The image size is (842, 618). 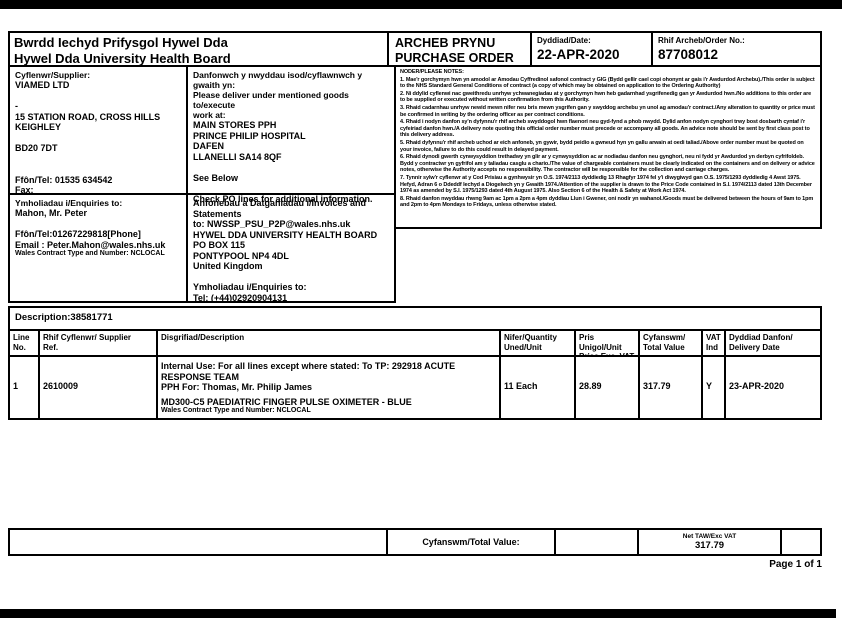 What do you see at coordinates (714, 387) in the screenshot?
I see `item-vat-ind: Y` at bounding box center [714, 387].